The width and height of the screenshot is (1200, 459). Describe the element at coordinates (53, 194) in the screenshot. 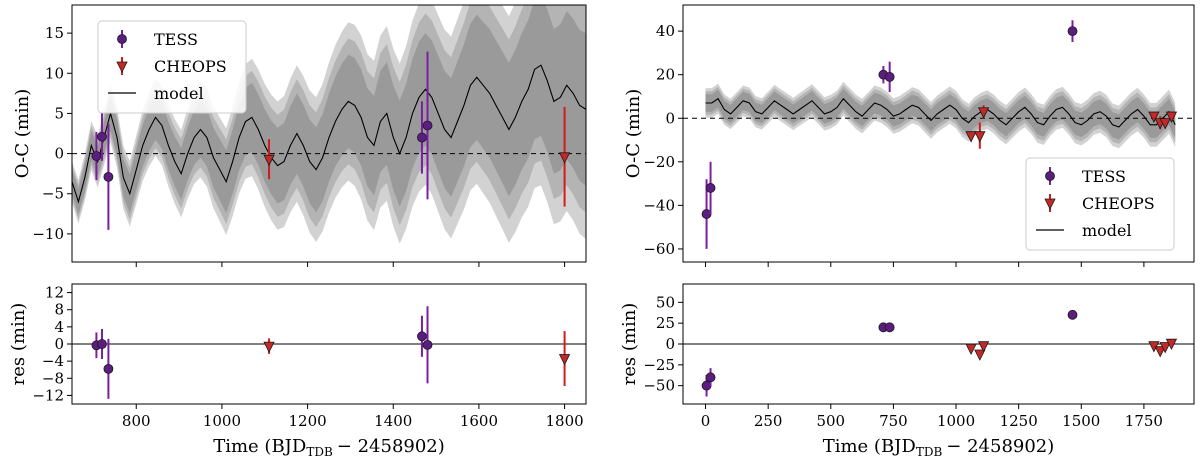

I see `y-tick-label: −5` at that location.